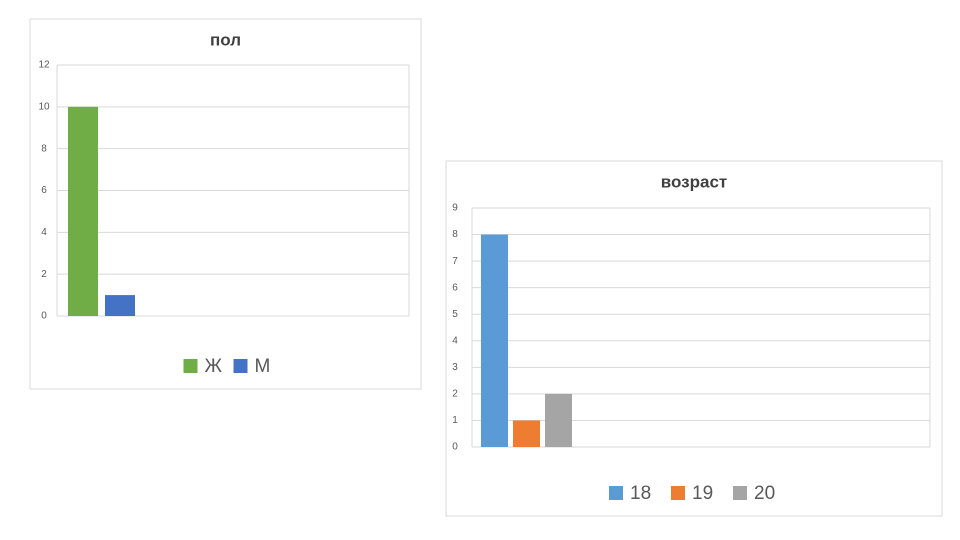  I want to click on y-tick-label: 9, so click(455, 208).